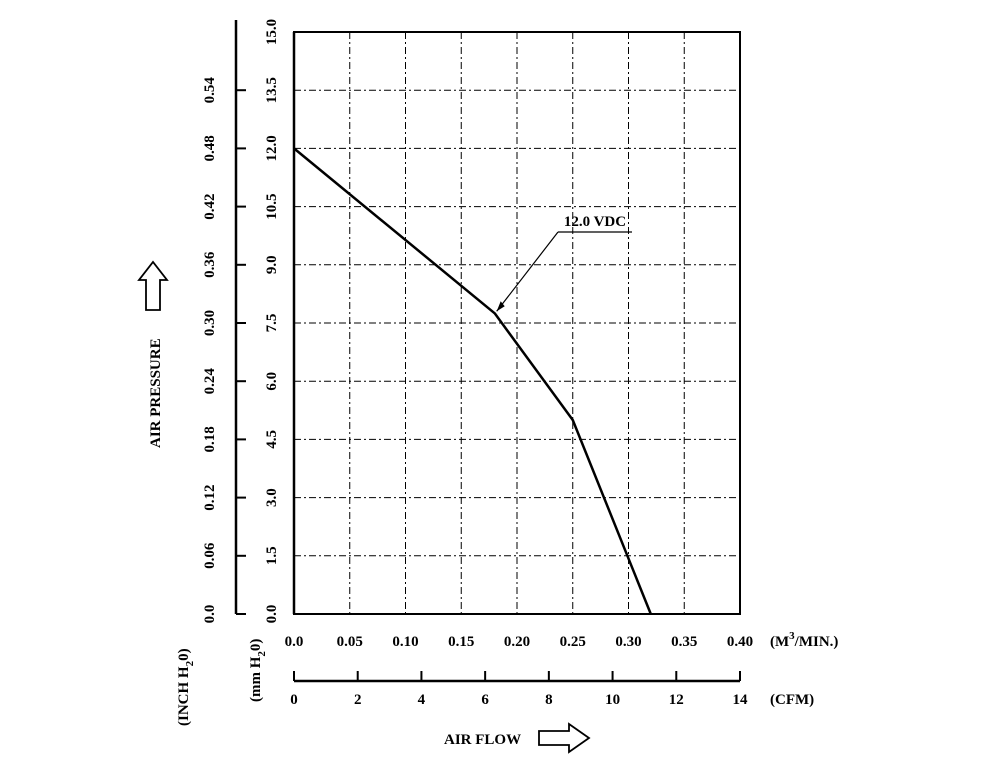 This screenshot has height=765, width=1000. I want to click on cfm-tick-label: 4, so click(422, 700).